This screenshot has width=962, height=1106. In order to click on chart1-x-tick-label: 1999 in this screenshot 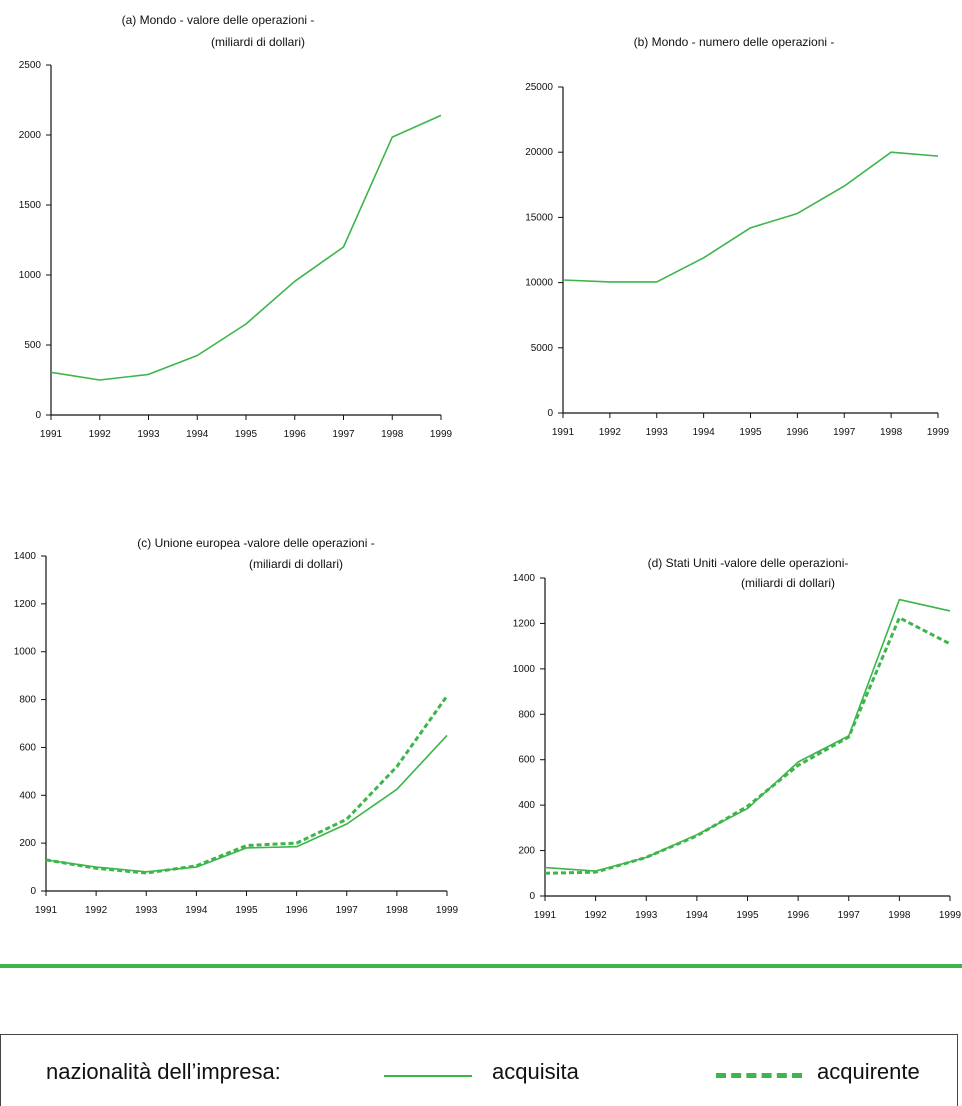, I will do `click(441, 434)`.